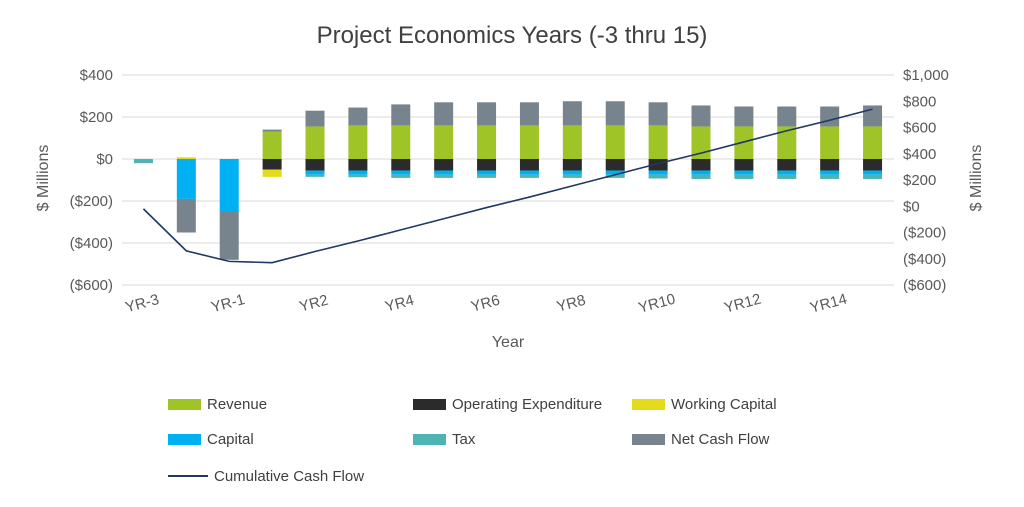 This screenshot has height=507, width=1024. I want to click on legend-item-operating-expenditure: Operating Expenditure, so click(508, 404).